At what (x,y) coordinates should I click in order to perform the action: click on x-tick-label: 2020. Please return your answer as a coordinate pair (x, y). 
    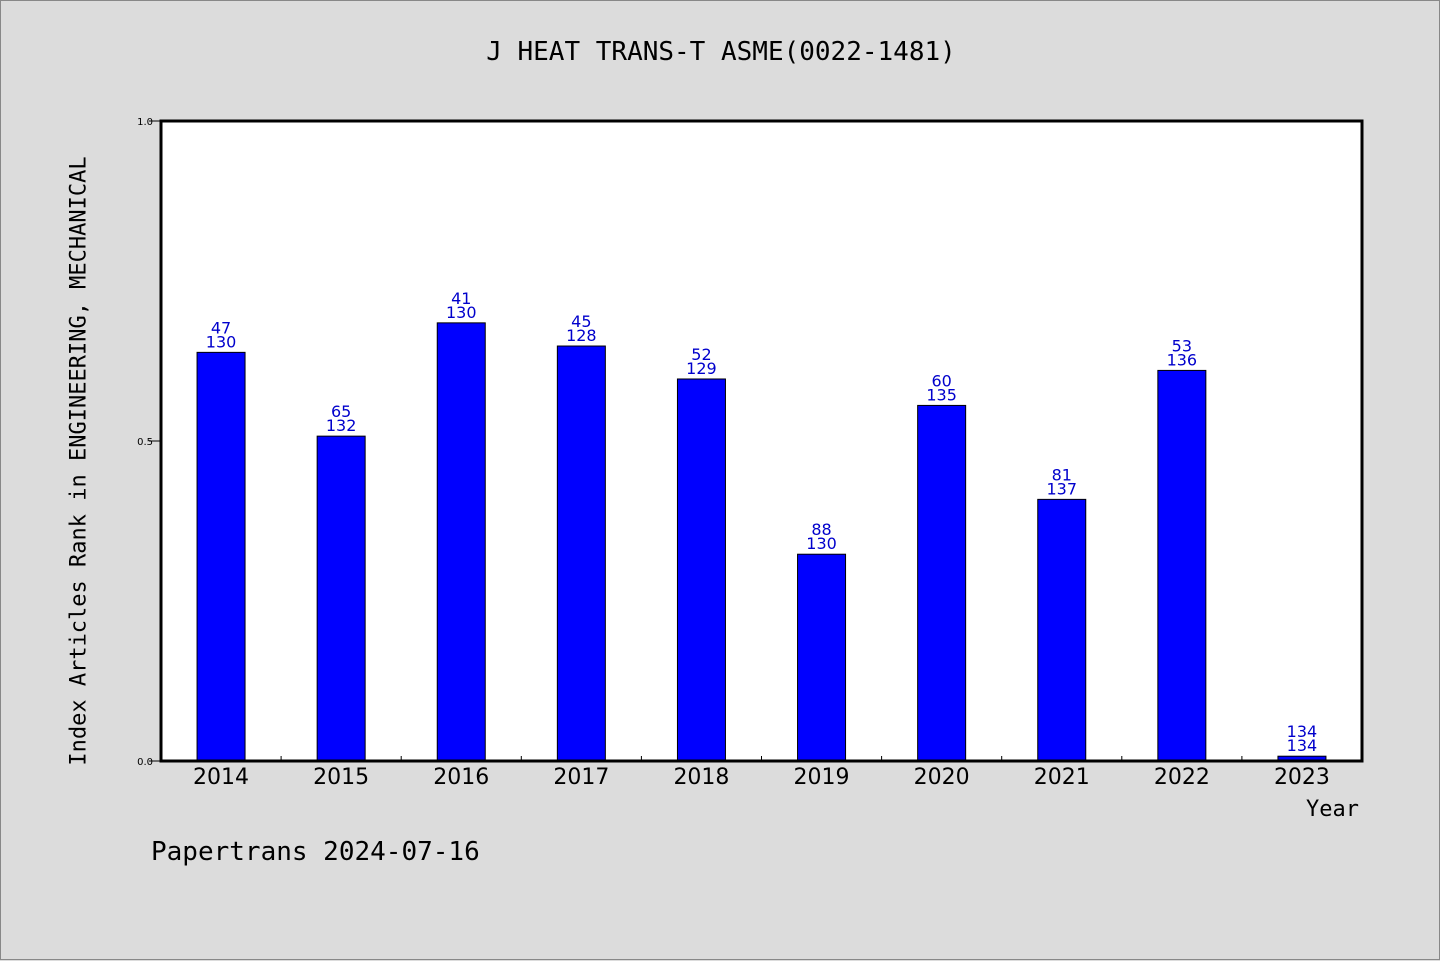
    Looking at the image, I should click on (942, 777).